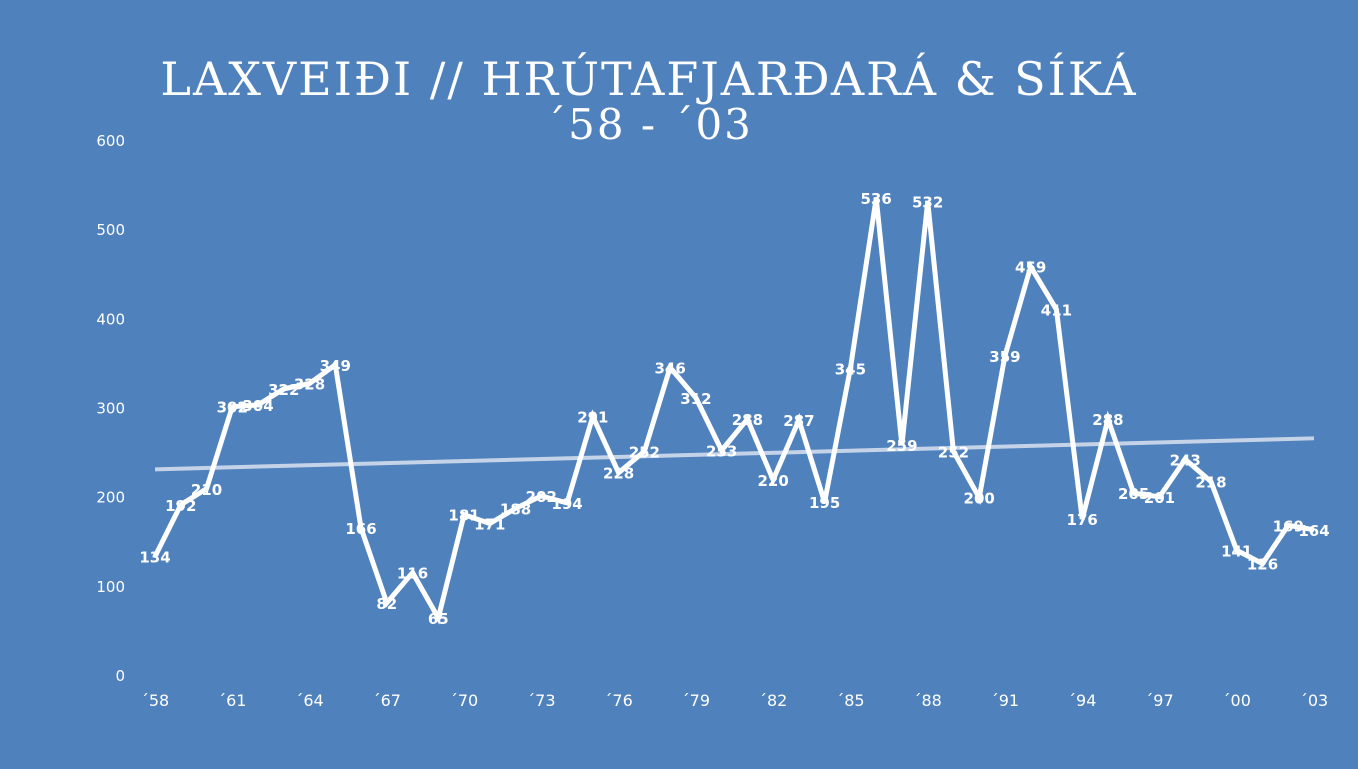 This screenshot has height=769, width=1358. I want to click on data-label: 164, so click(1313, 531).